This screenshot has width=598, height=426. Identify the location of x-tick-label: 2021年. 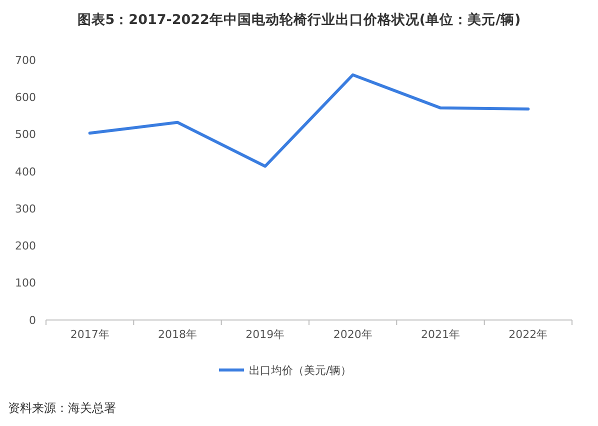
(440, 334).